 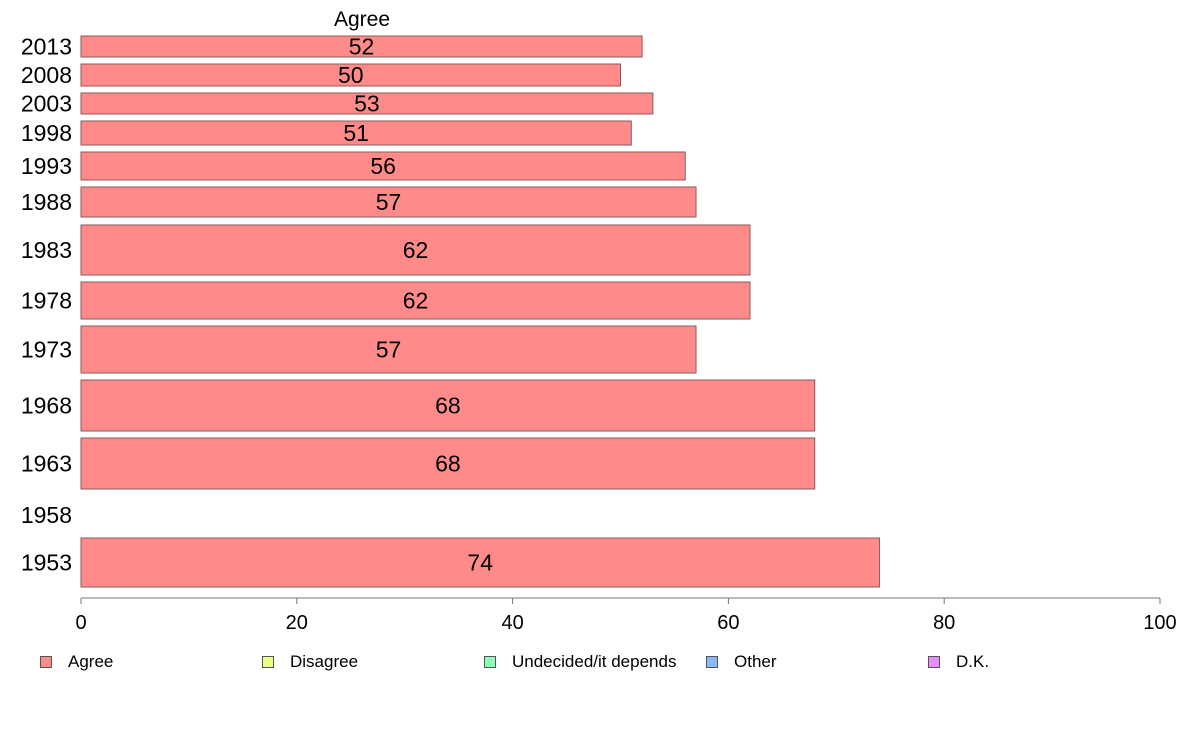 I want to click on bar-value-label: 52, so click(x=362, y=47).